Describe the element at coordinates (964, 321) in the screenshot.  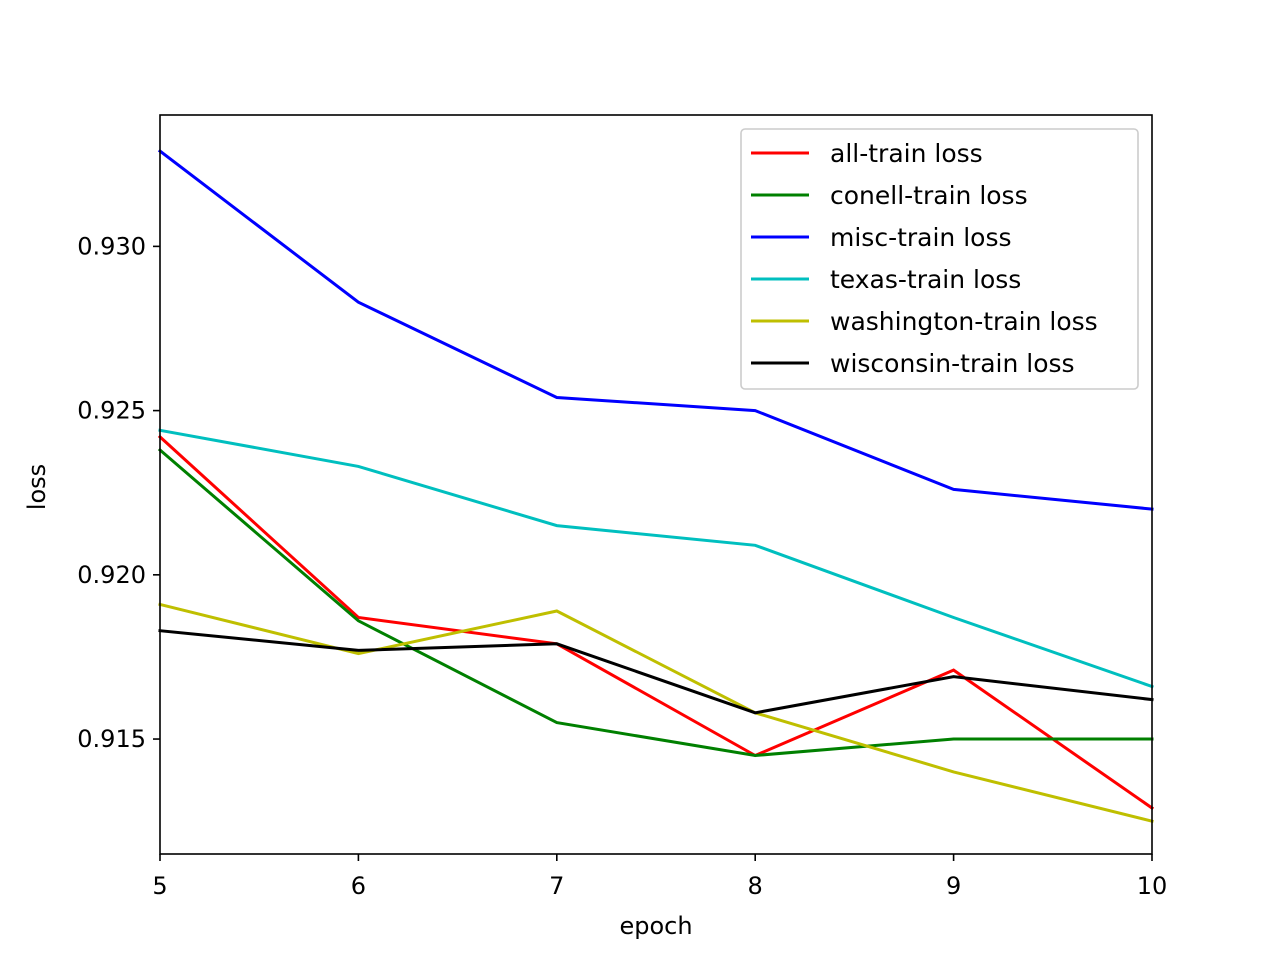
I see `legend-label-4: washington-train loss` at that location.